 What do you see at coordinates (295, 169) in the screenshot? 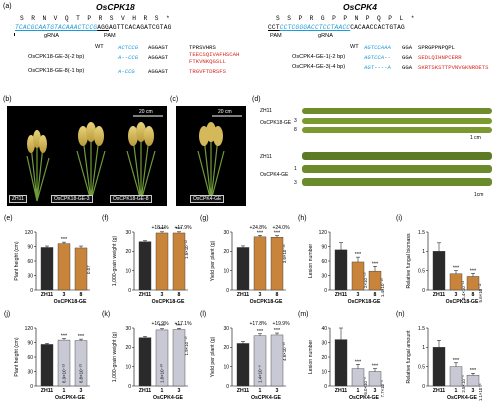
I see `leaf-bottom-1-label: 1` at bounding box center [295, 169].